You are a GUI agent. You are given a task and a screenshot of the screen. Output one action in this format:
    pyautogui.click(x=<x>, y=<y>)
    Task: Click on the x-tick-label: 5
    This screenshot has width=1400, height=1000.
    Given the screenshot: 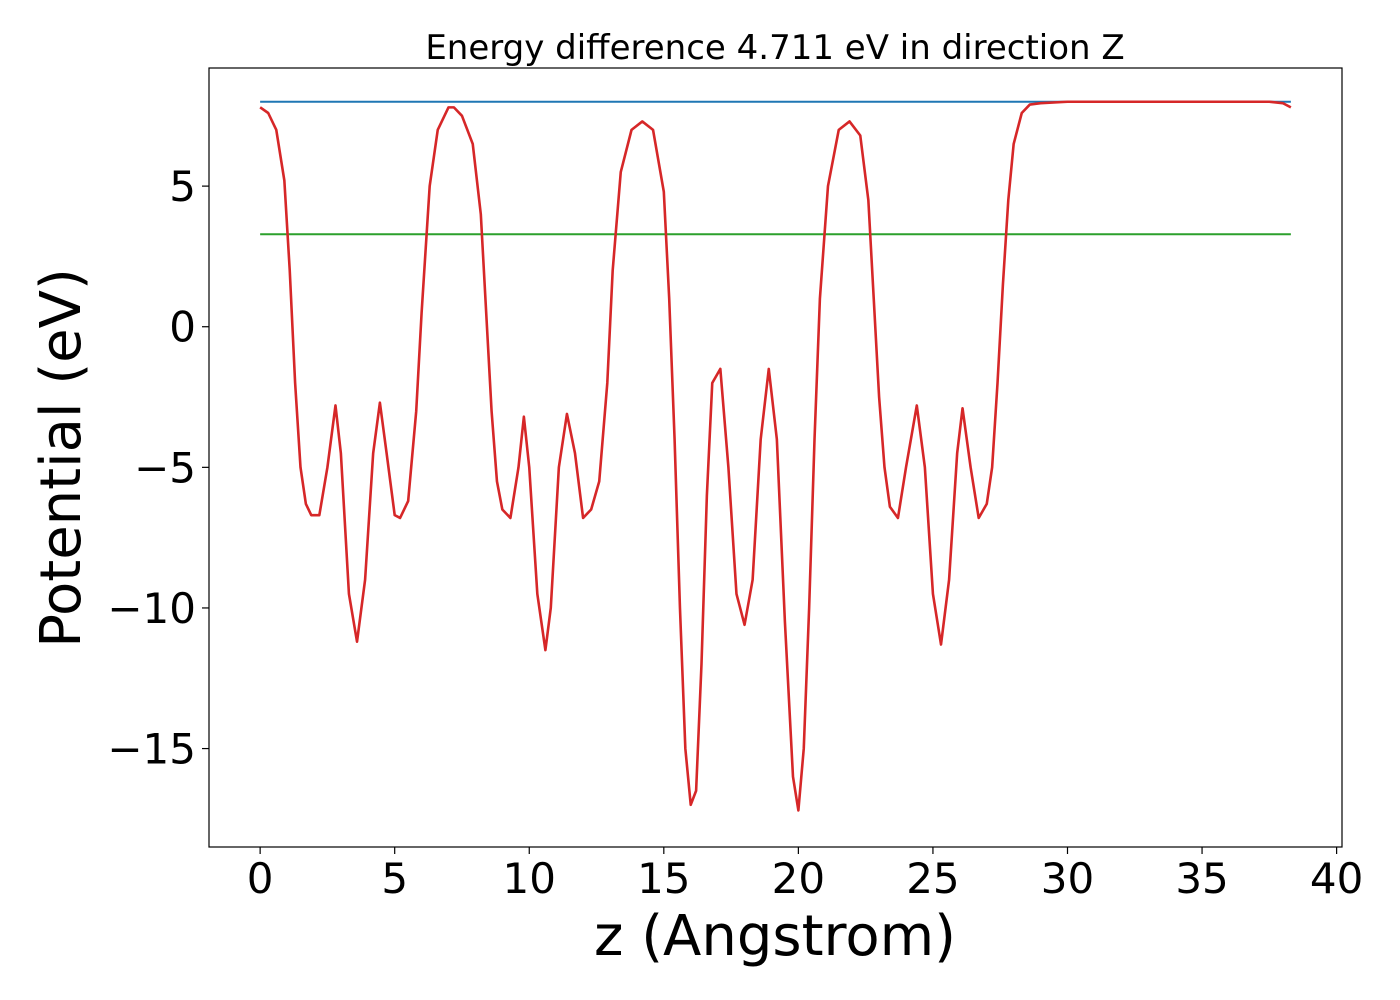 What is the action you would take?
    pyautogui.click(x=394, y=878)
    